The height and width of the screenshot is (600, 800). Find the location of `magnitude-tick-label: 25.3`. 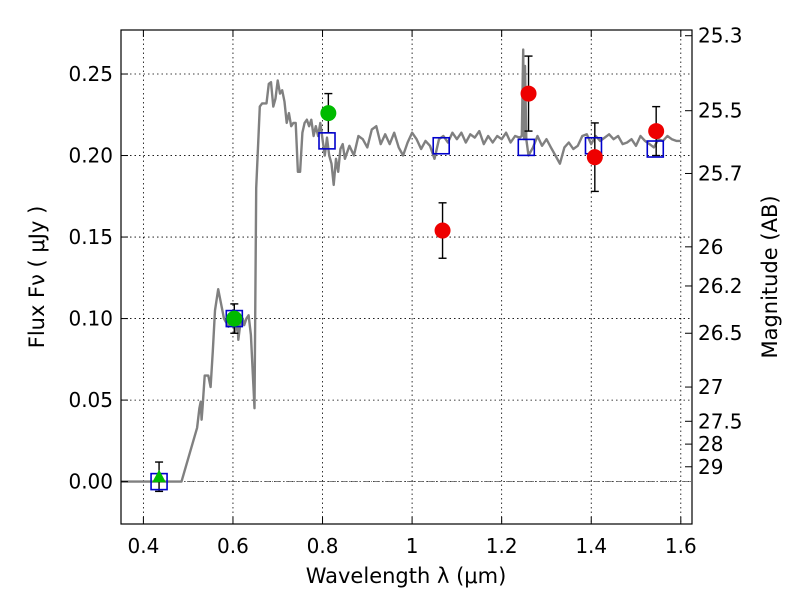

magnitude-tick-label: 25.3 is located at coordinates (720, 36).